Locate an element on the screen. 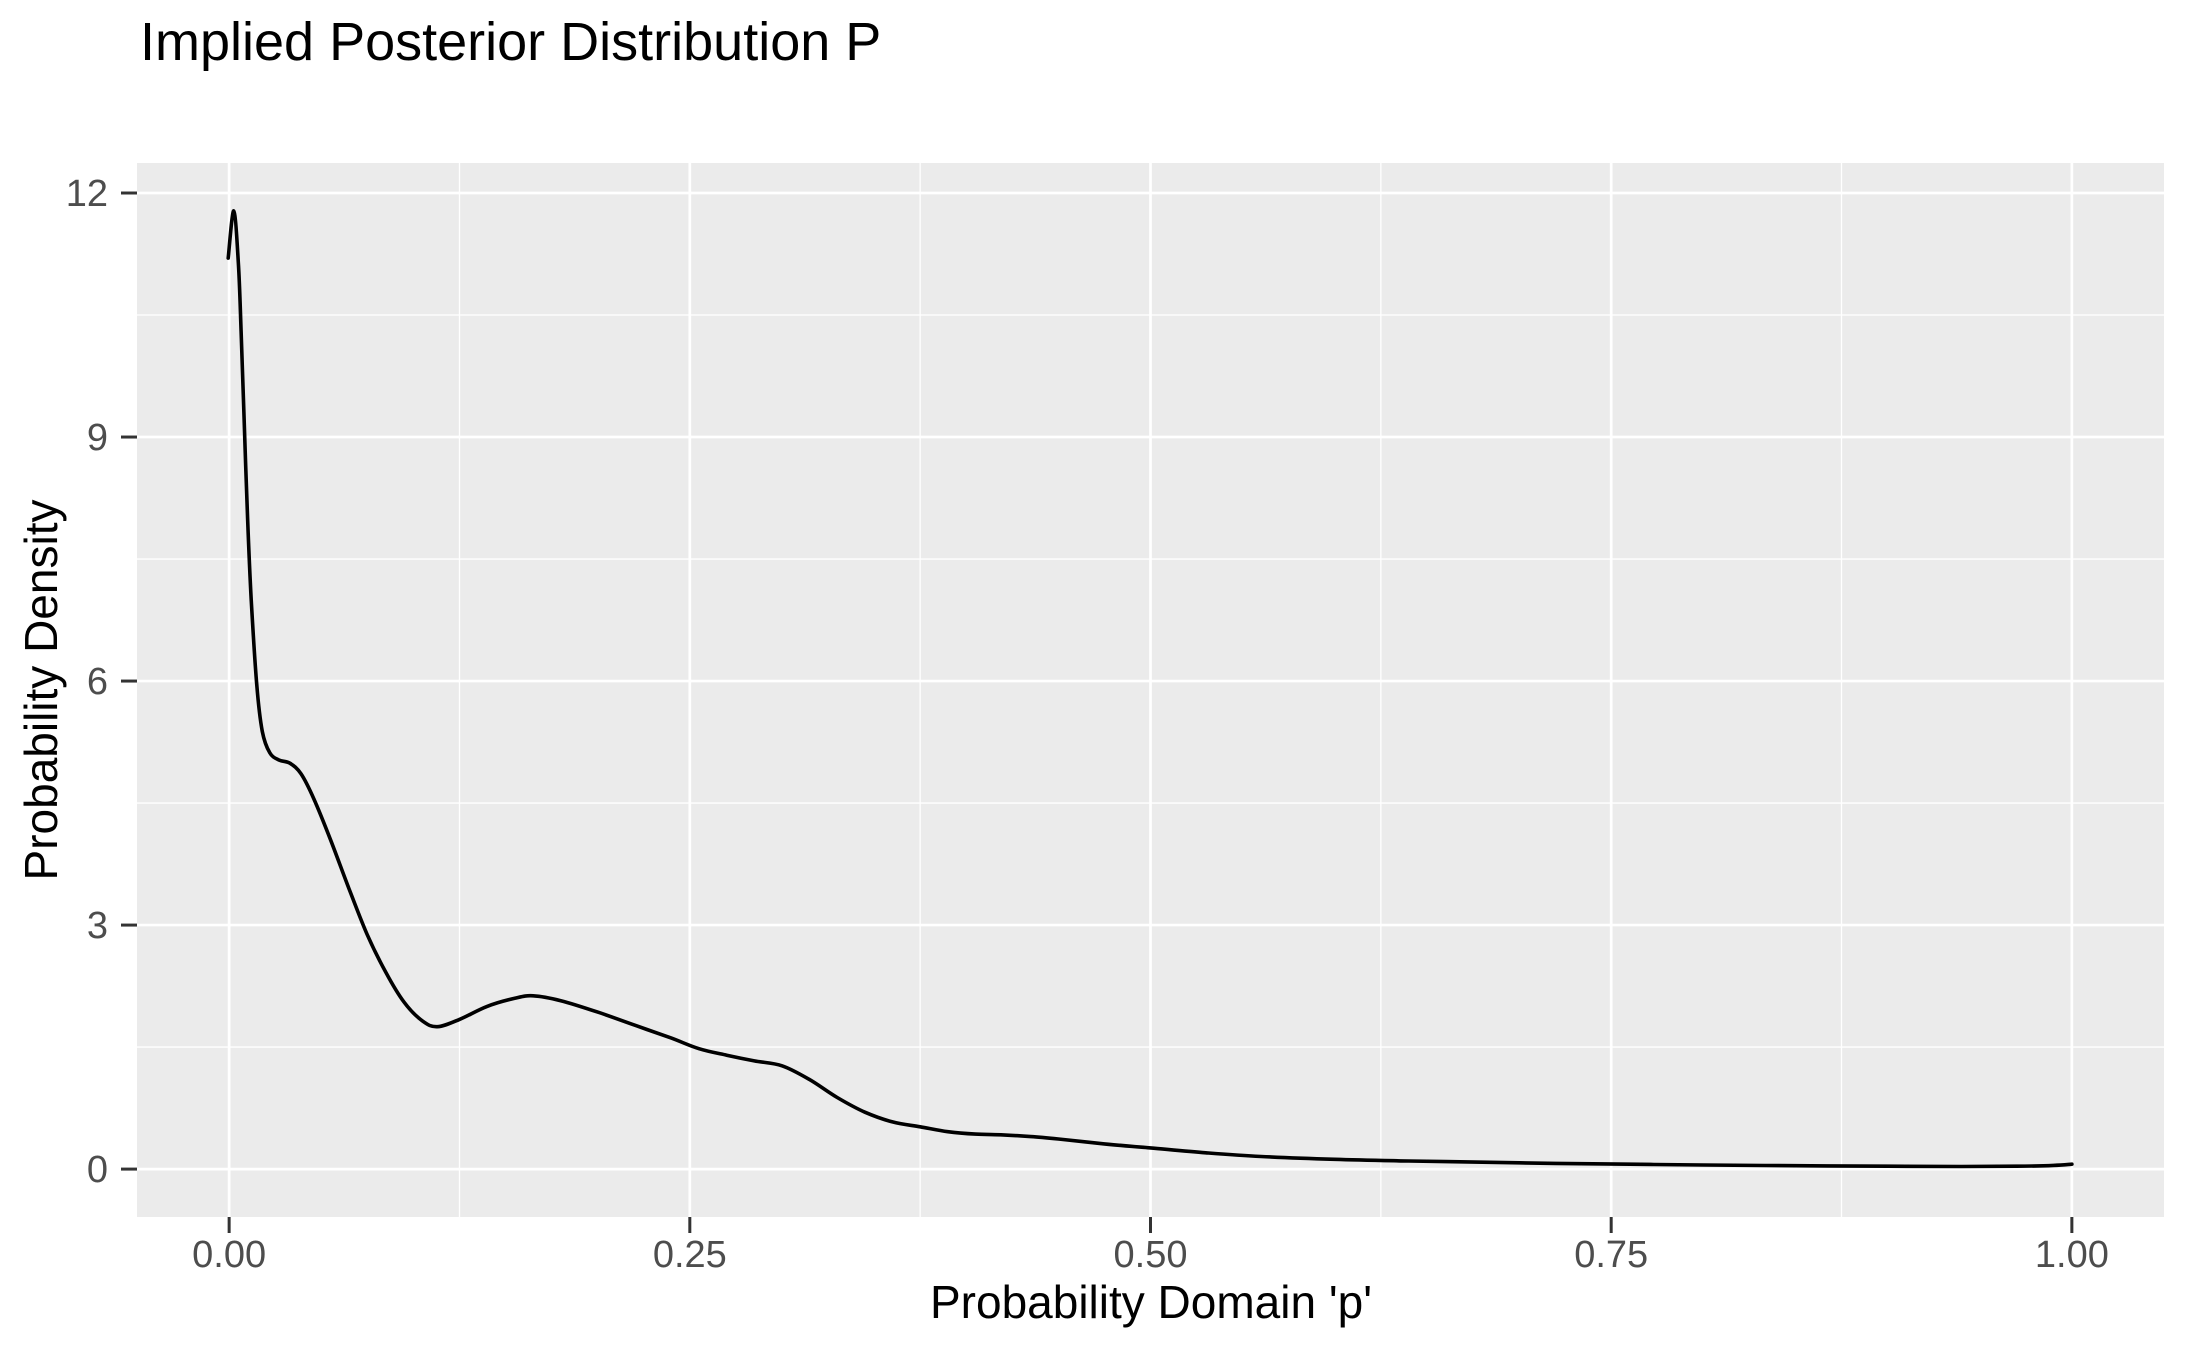 This screenshot has height=1350, width=2187. x-tick-label: 0.00 is located at coordinates (229, 1255).